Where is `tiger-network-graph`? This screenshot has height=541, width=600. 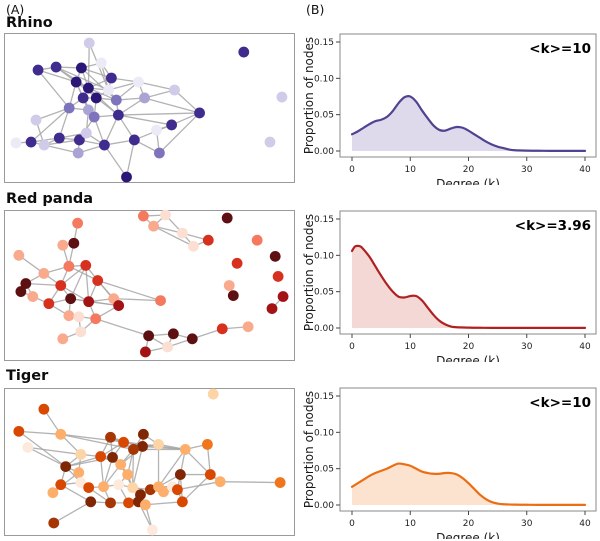 tiger-network-graph is located at coordinates (149, 462).